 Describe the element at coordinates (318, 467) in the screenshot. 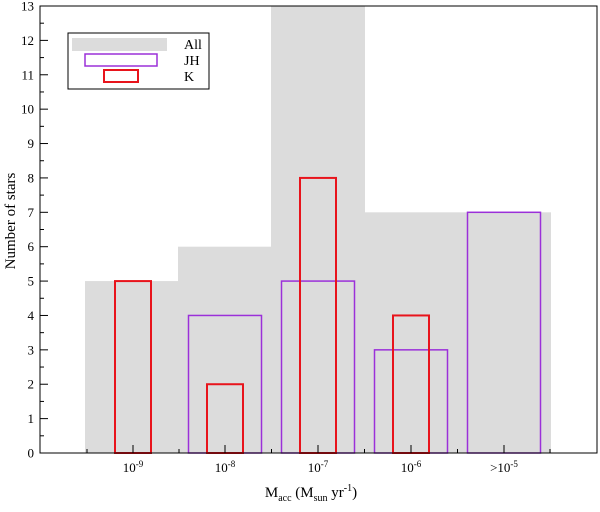

I see `x-tick-label: 10⁻⁷` at that location.